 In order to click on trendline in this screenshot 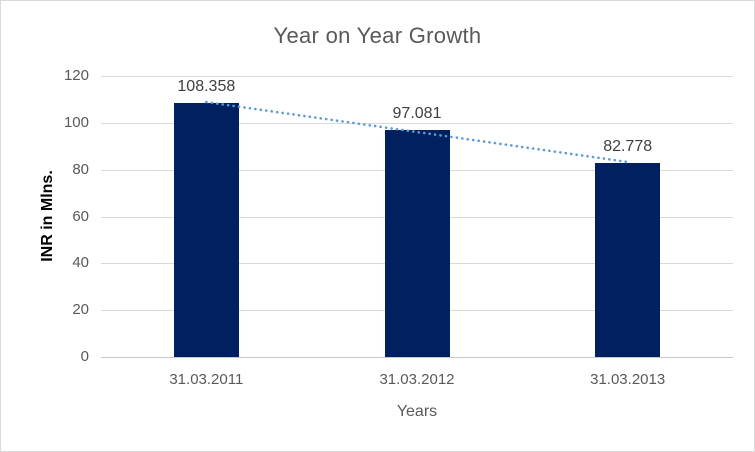, I will do `click(417, 132)`.